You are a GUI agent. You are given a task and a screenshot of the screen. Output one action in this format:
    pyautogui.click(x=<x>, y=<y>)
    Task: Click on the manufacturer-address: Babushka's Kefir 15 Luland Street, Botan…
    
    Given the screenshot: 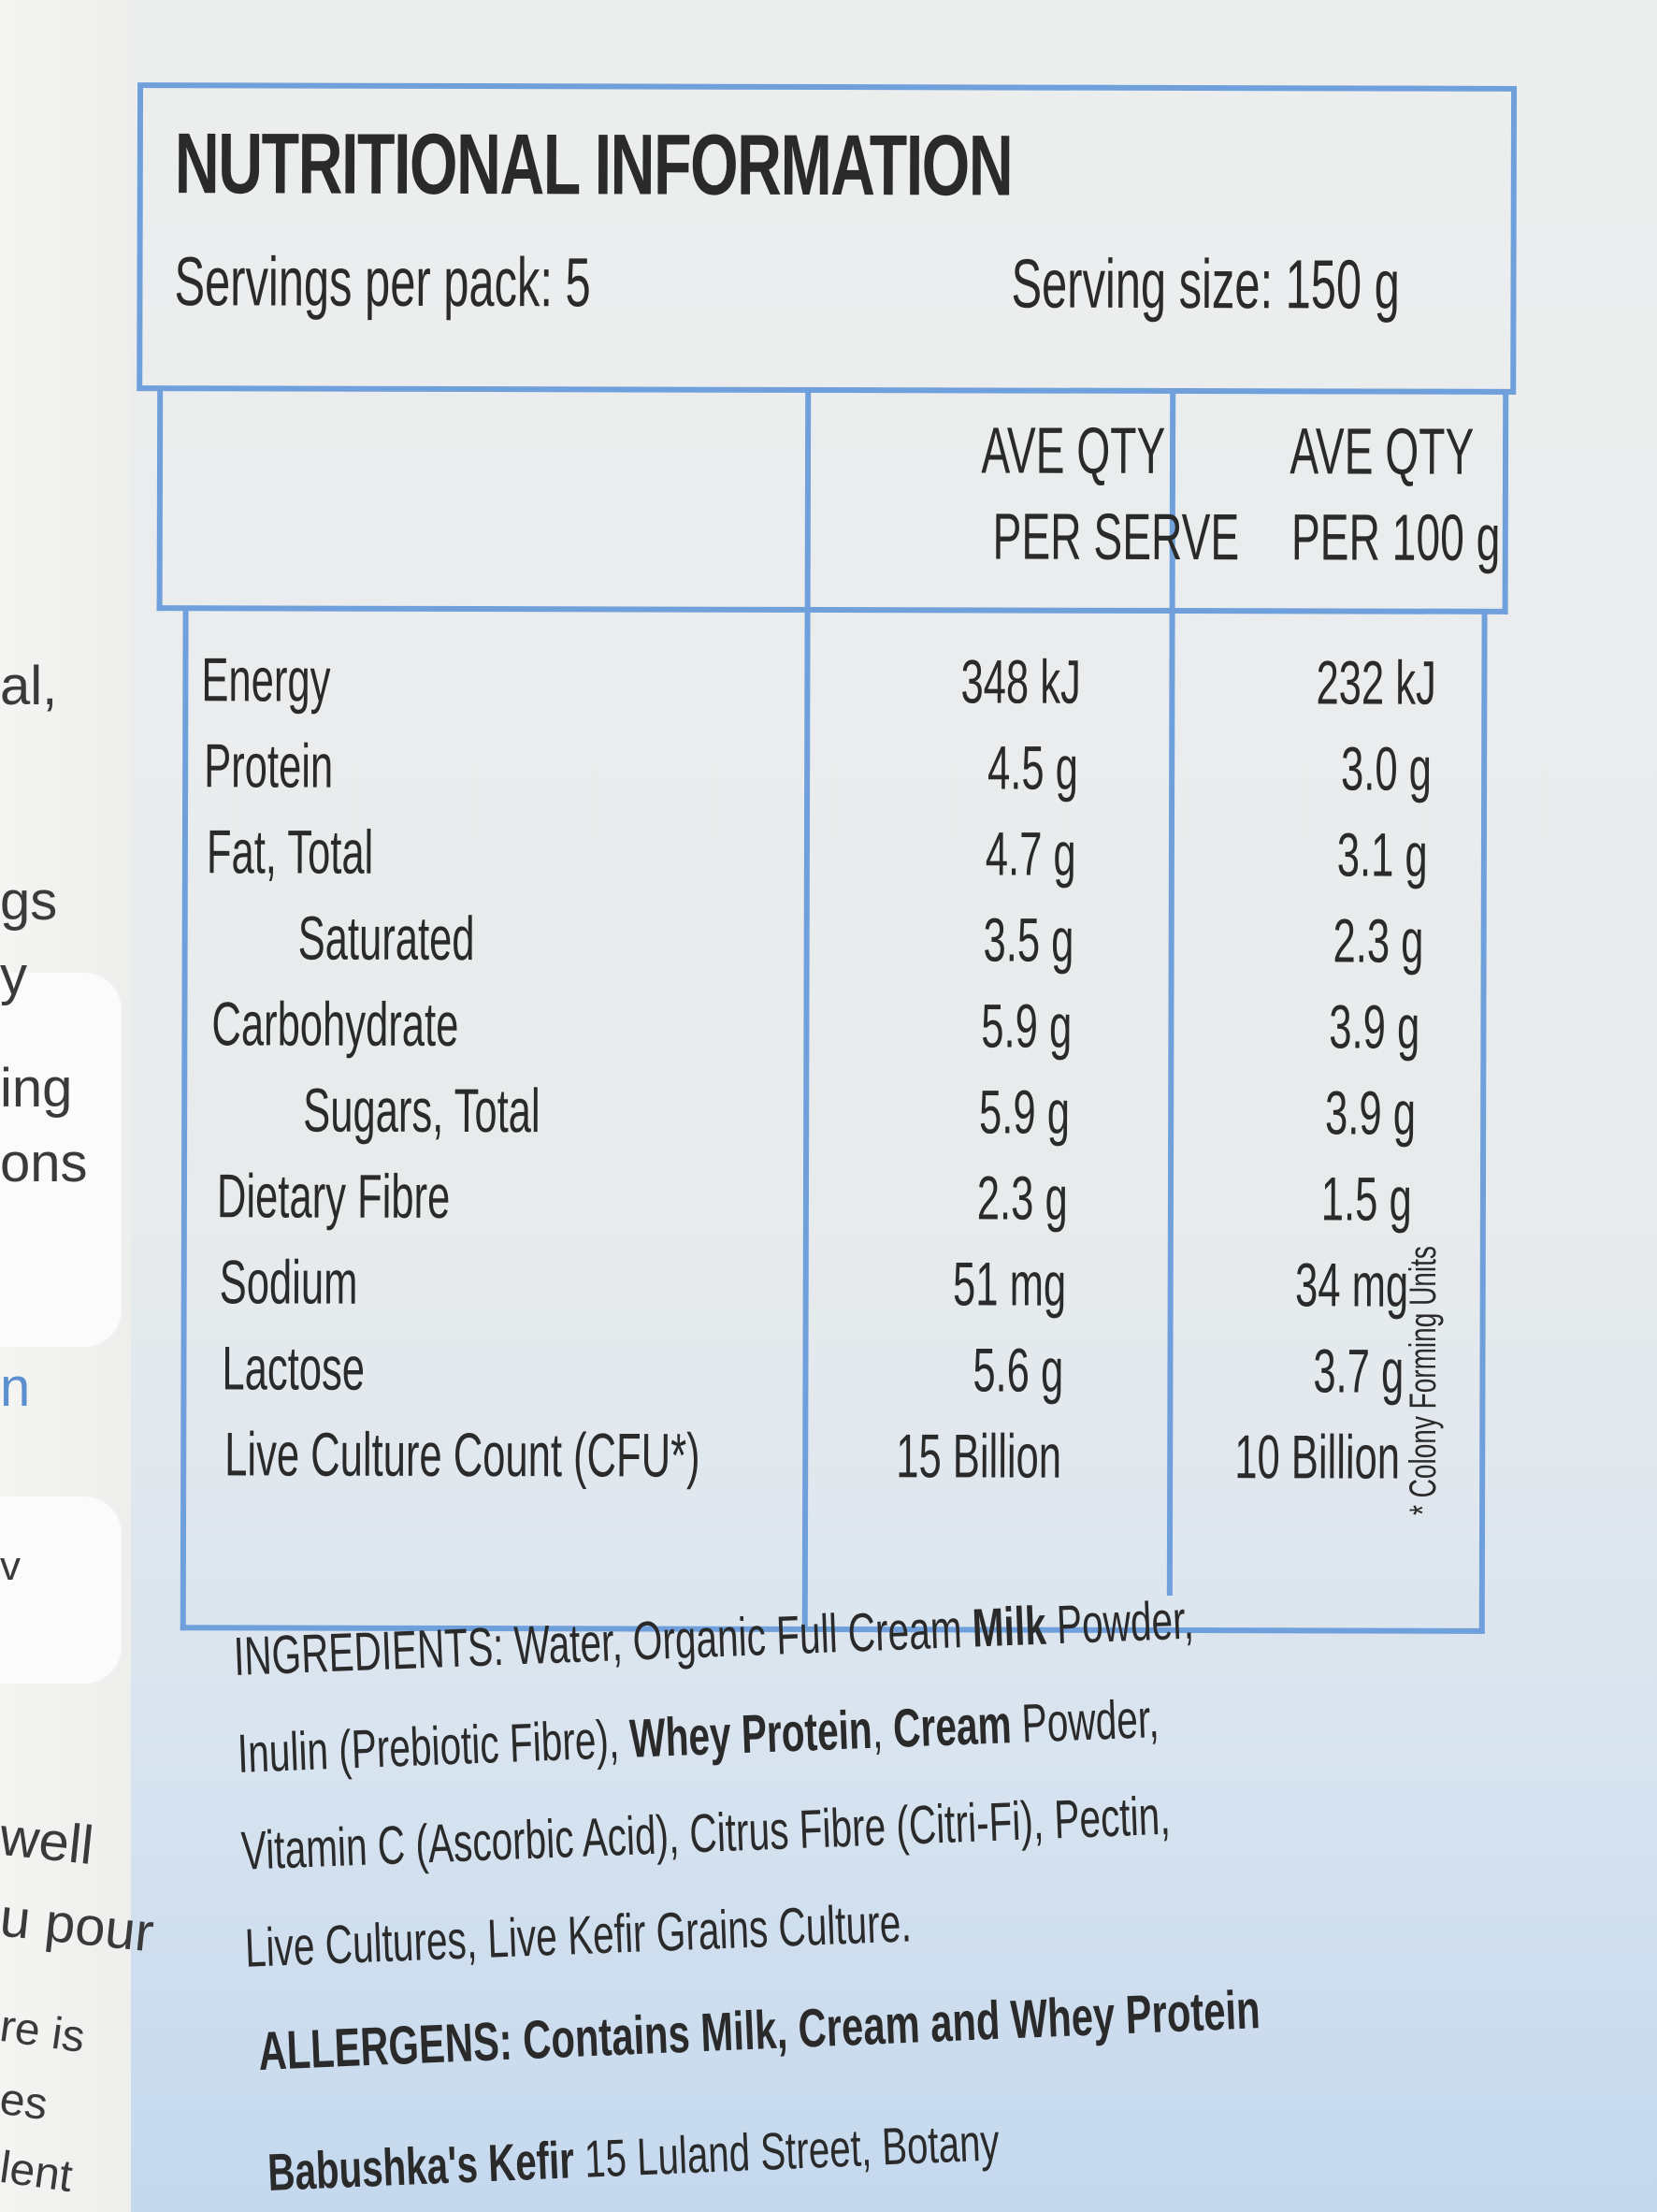 What is the action you would take?
    pyautogui.click(x=776, y=2151)
    